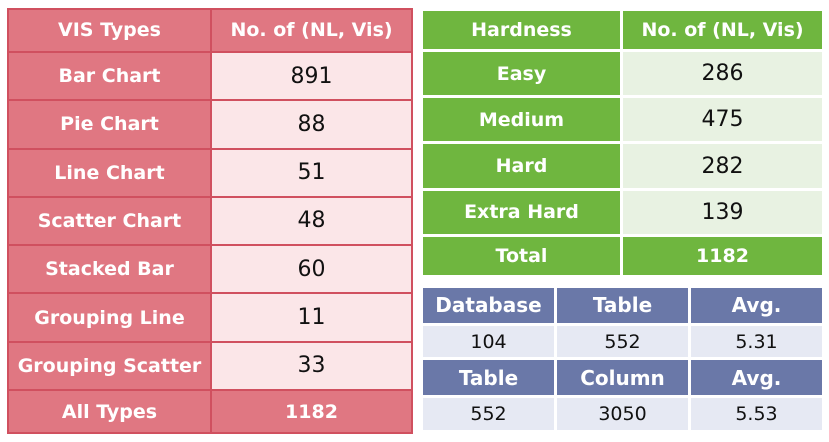 The image size is (829, 442). I want to click on table-row: Line Chart 51, so click(210, 172).